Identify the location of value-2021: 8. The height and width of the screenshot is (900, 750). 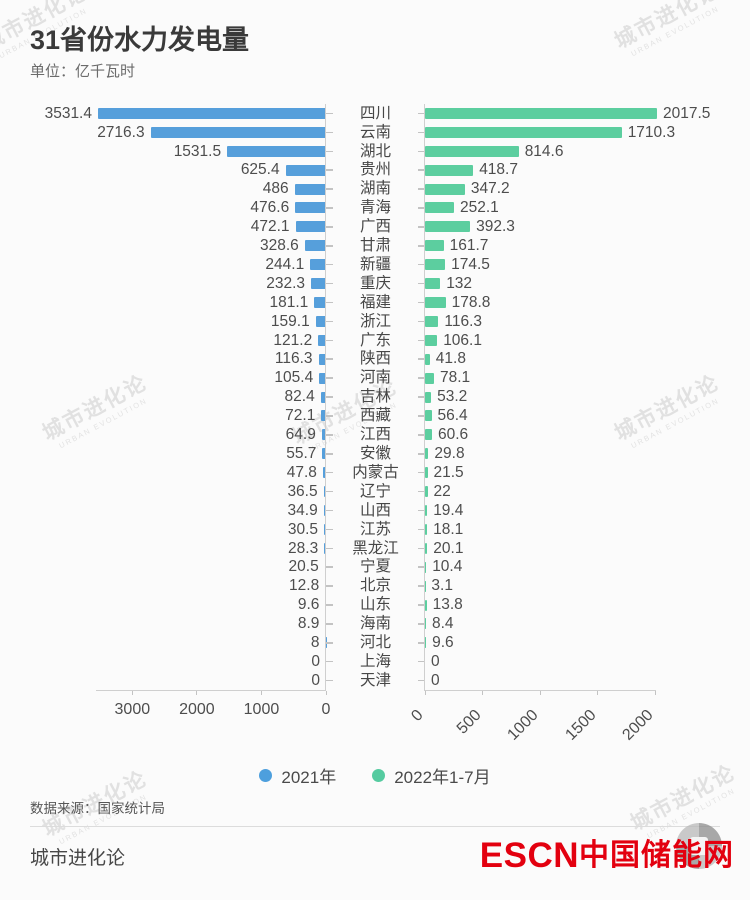
(315, 643).